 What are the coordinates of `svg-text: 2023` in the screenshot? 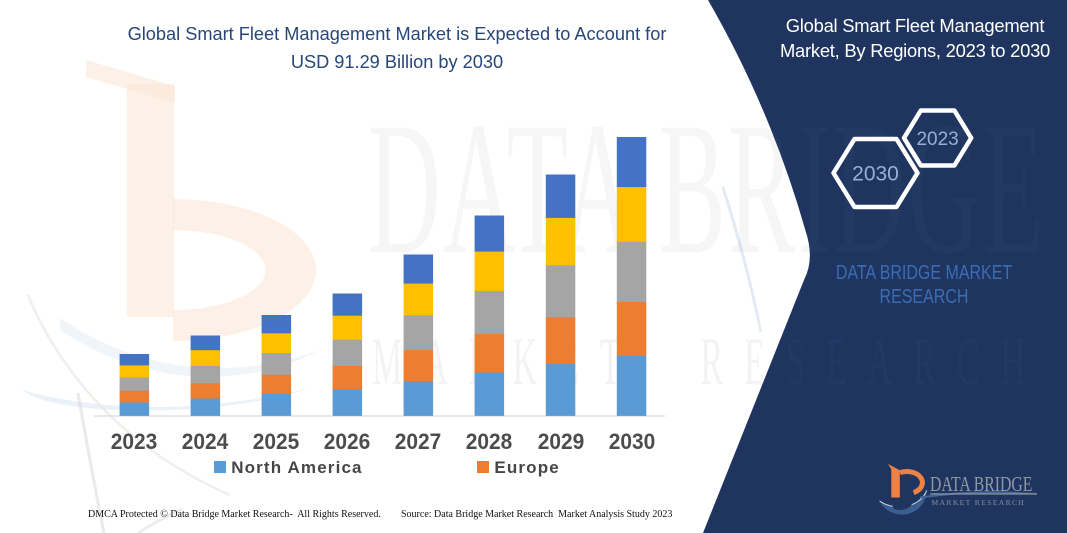 It's located at (937, 139).